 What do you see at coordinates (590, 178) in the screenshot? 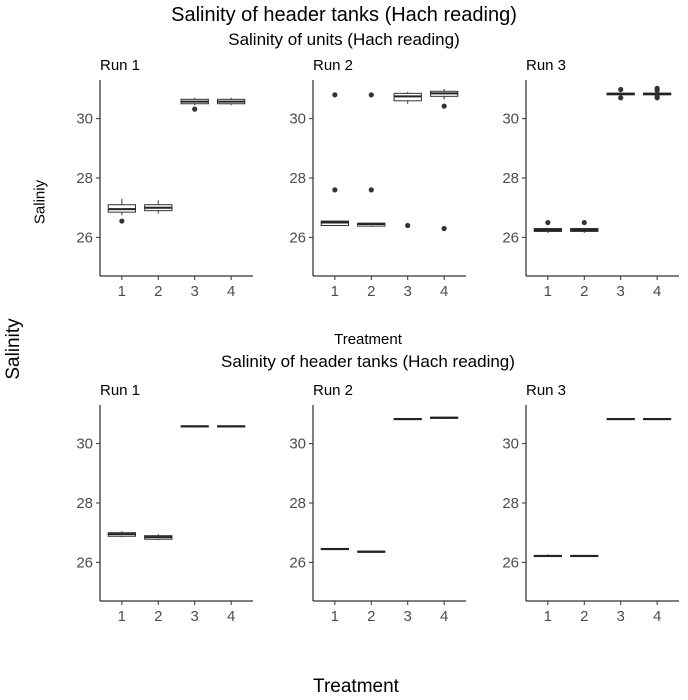
I see `panel-1-3: Run 3 26 28 30 1 2 3 4` at bounding box center [590, 178].